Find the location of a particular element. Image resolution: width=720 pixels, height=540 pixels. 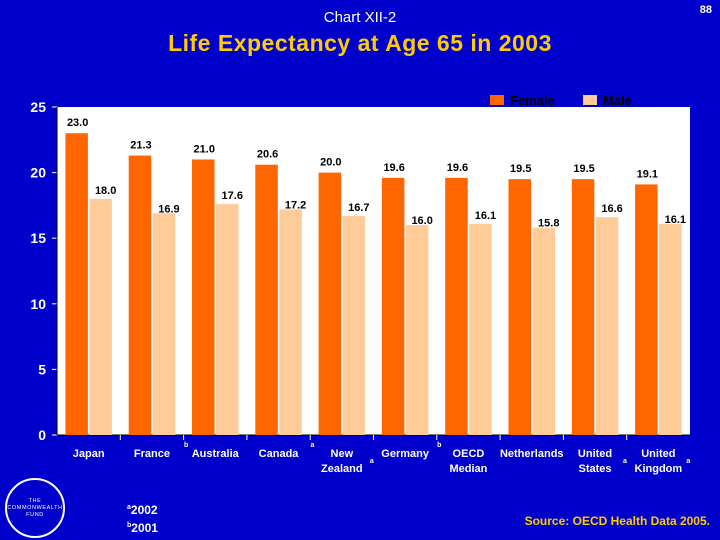

data-label-female: 21.0 is located at coordinates (204, 149).